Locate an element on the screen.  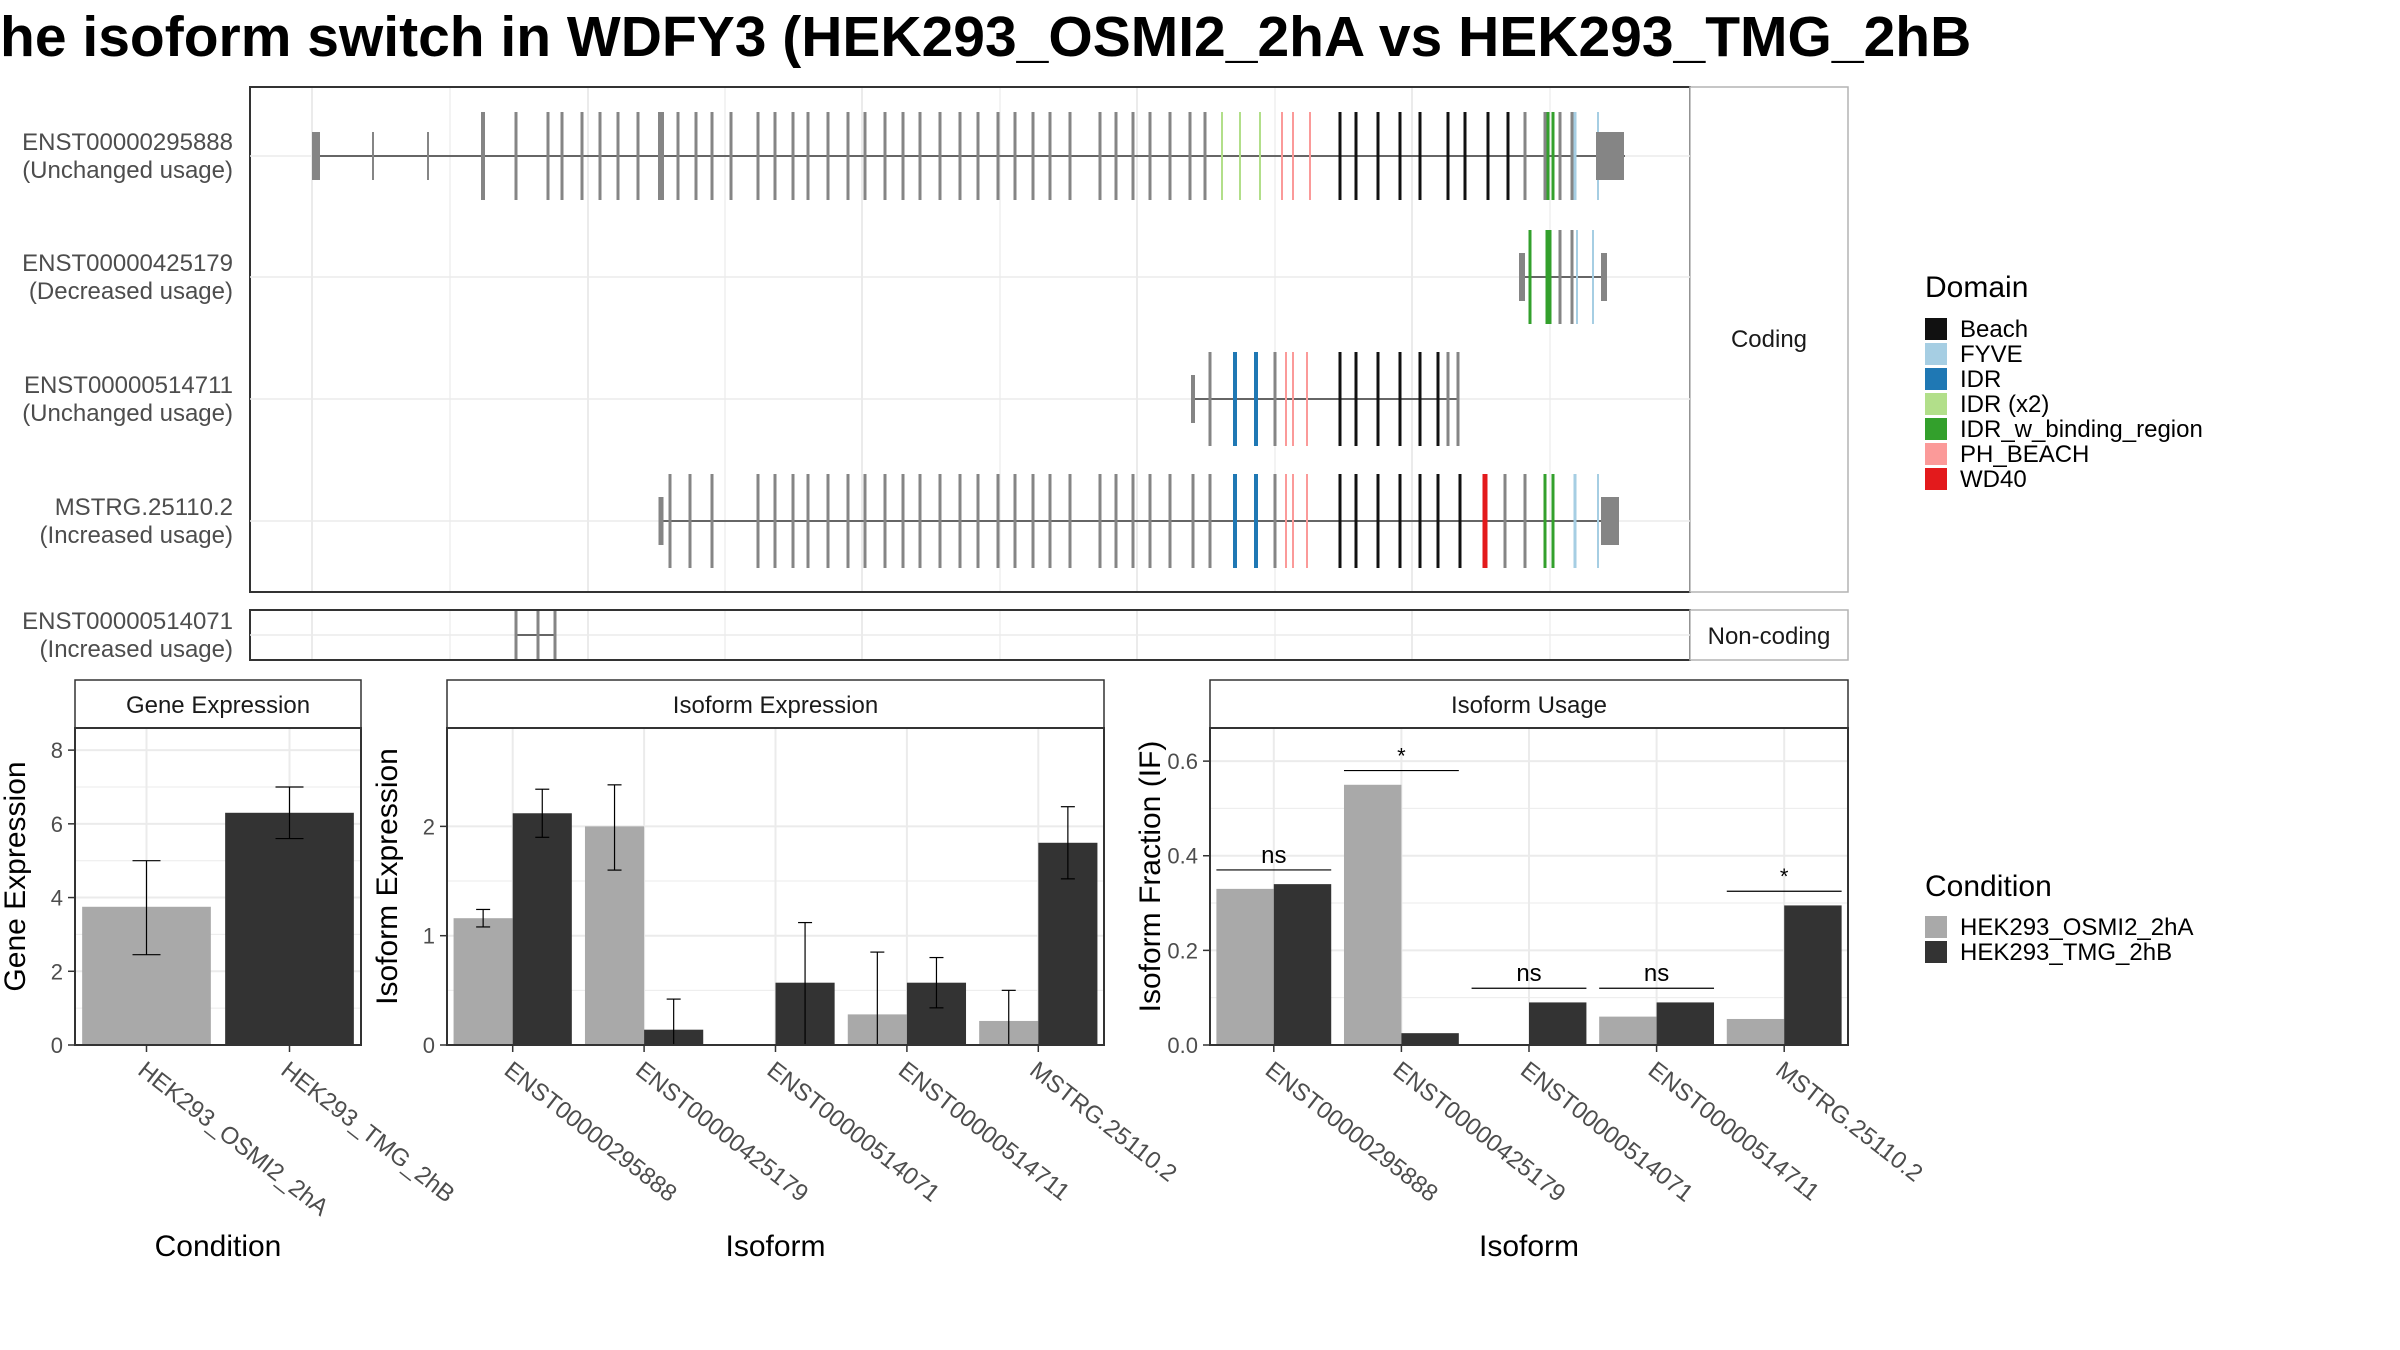
transcript-id-label: MSTRG.25110.2 is located at coordinates (144, 507).